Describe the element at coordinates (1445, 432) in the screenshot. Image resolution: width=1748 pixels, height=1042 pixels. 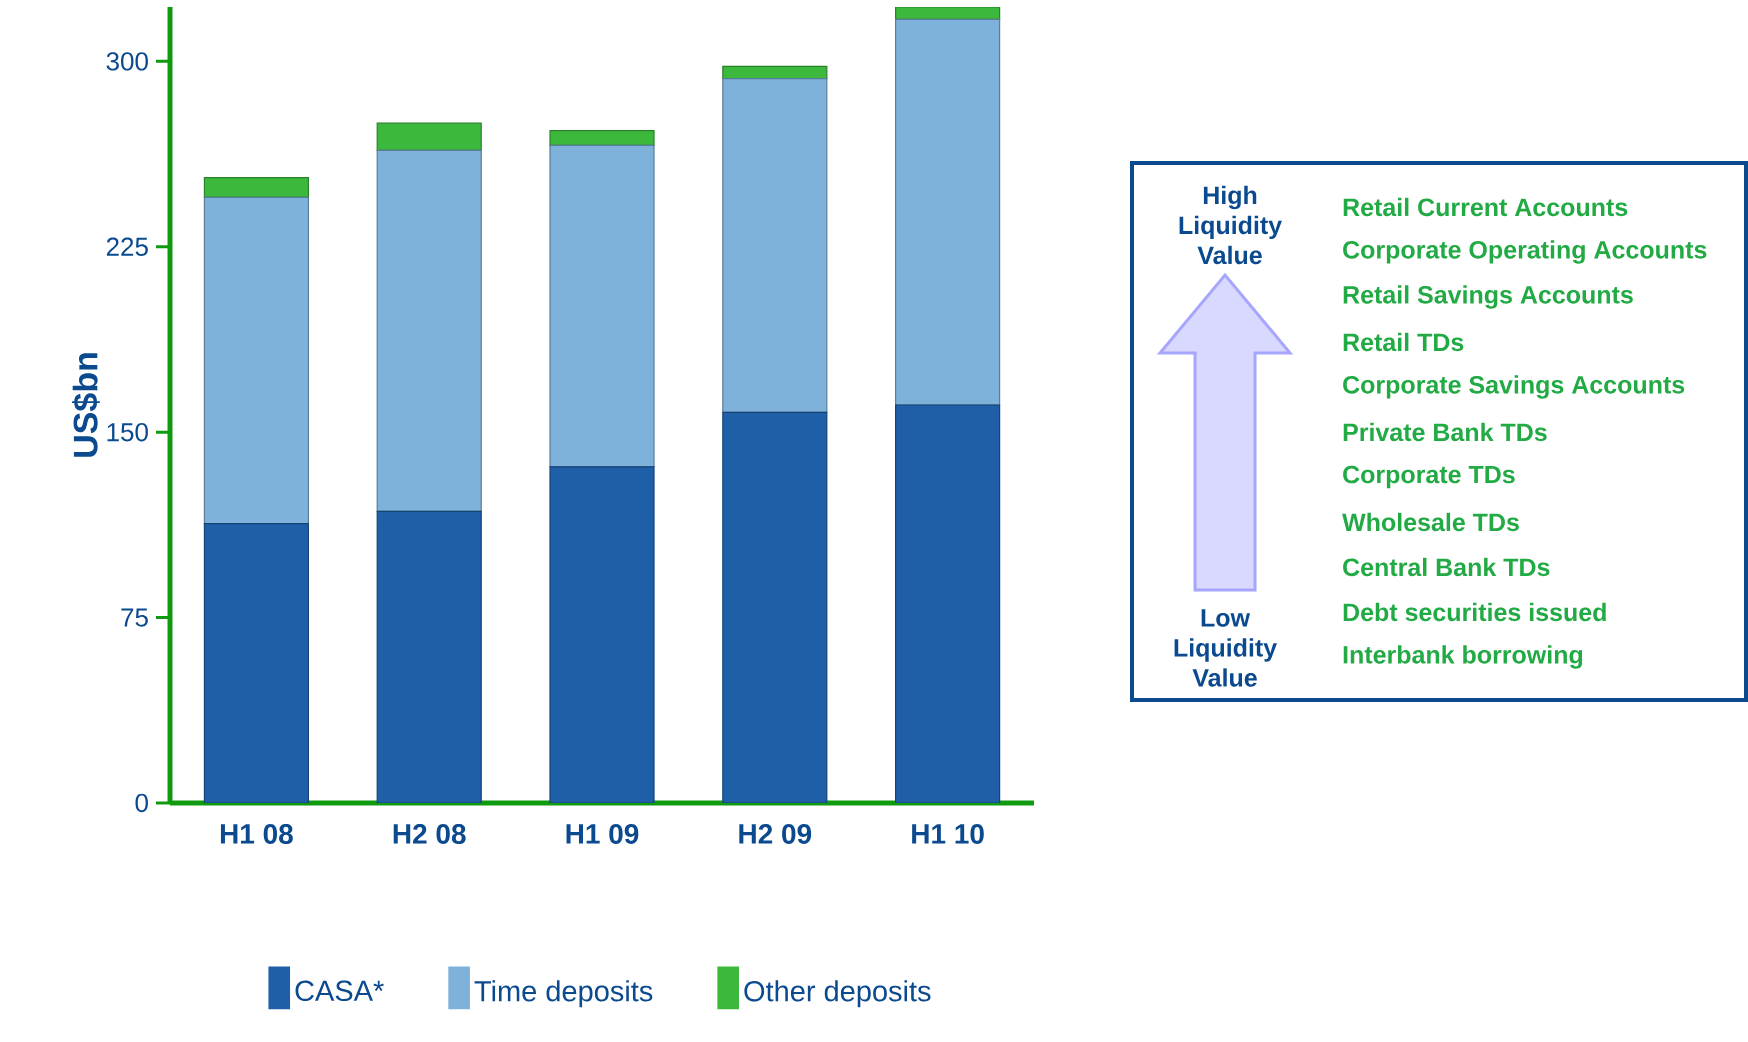
I see `text: Private Bank TDs` at that location.